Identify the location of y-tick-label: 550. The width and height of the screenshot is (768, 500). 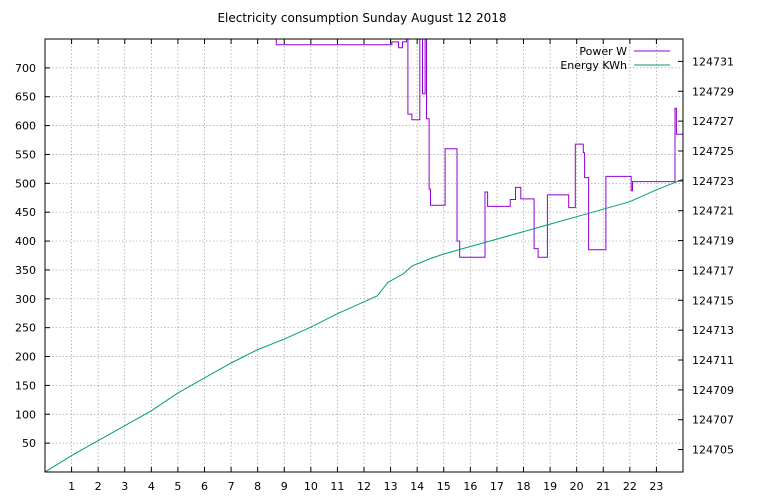
(25, 154).